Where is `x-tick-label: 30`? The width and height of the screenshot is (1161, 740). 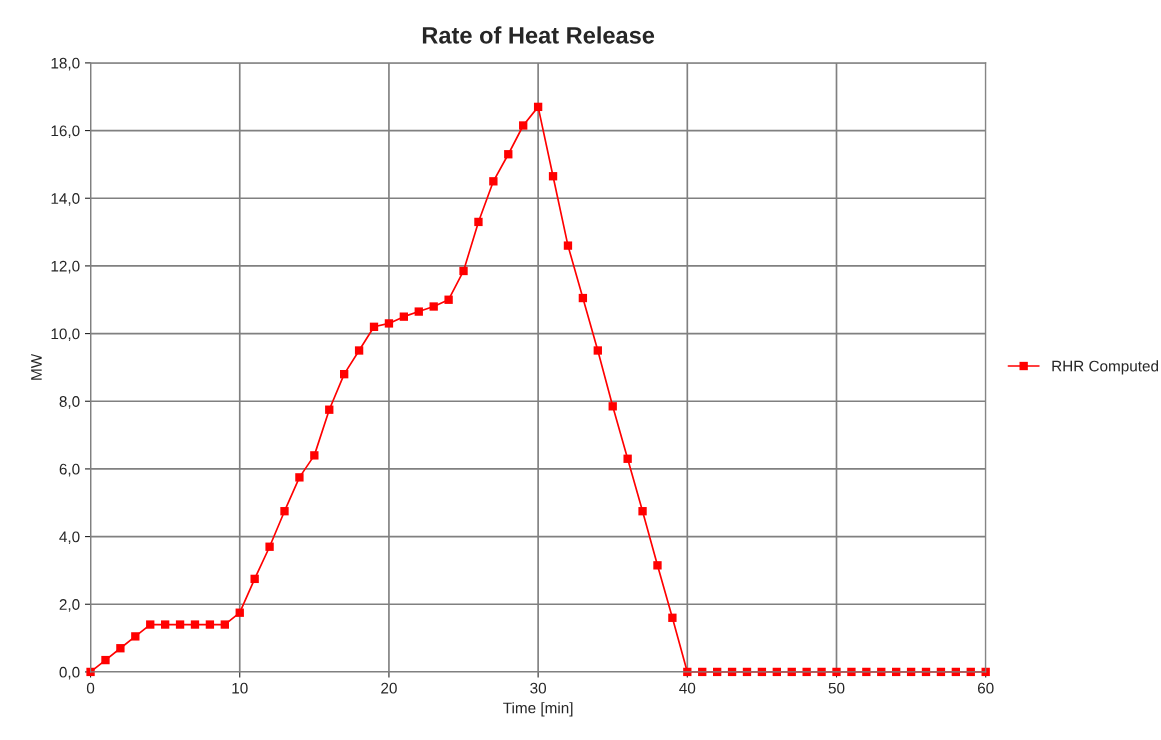 x-tick-label: 30 is located at coordinates (538, 688).